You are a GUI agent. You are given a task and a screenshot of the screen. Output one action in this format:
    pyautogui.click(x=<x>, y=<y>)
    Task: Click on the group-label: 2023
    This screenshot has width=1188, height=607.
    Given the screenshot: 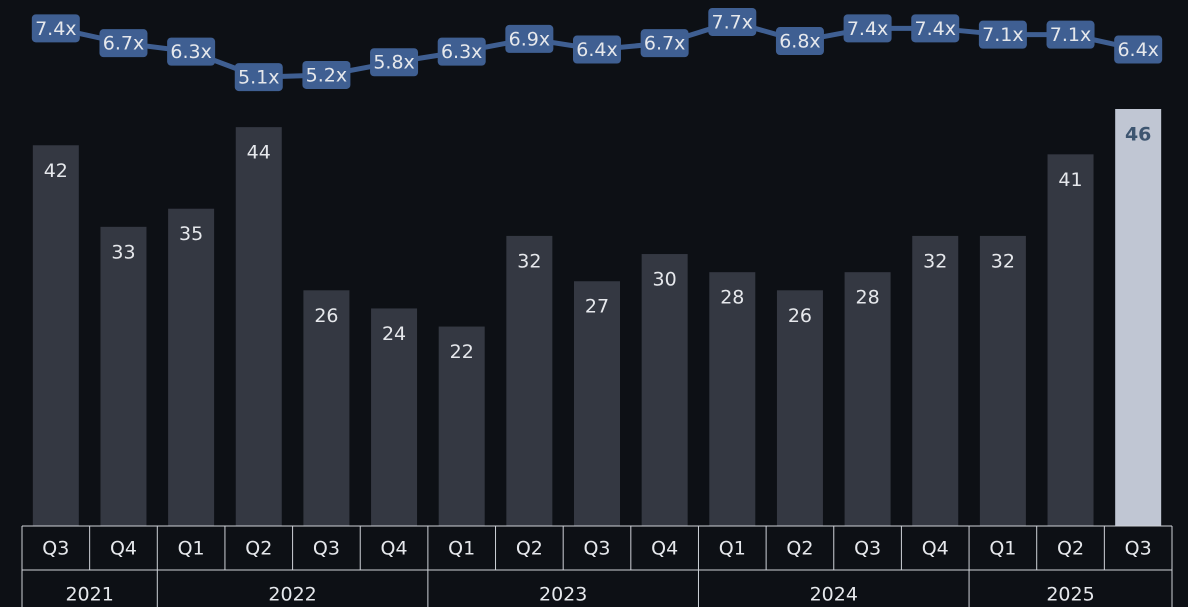 What is the action you would take?
    pyautogui.click(x=563, y=595)
    